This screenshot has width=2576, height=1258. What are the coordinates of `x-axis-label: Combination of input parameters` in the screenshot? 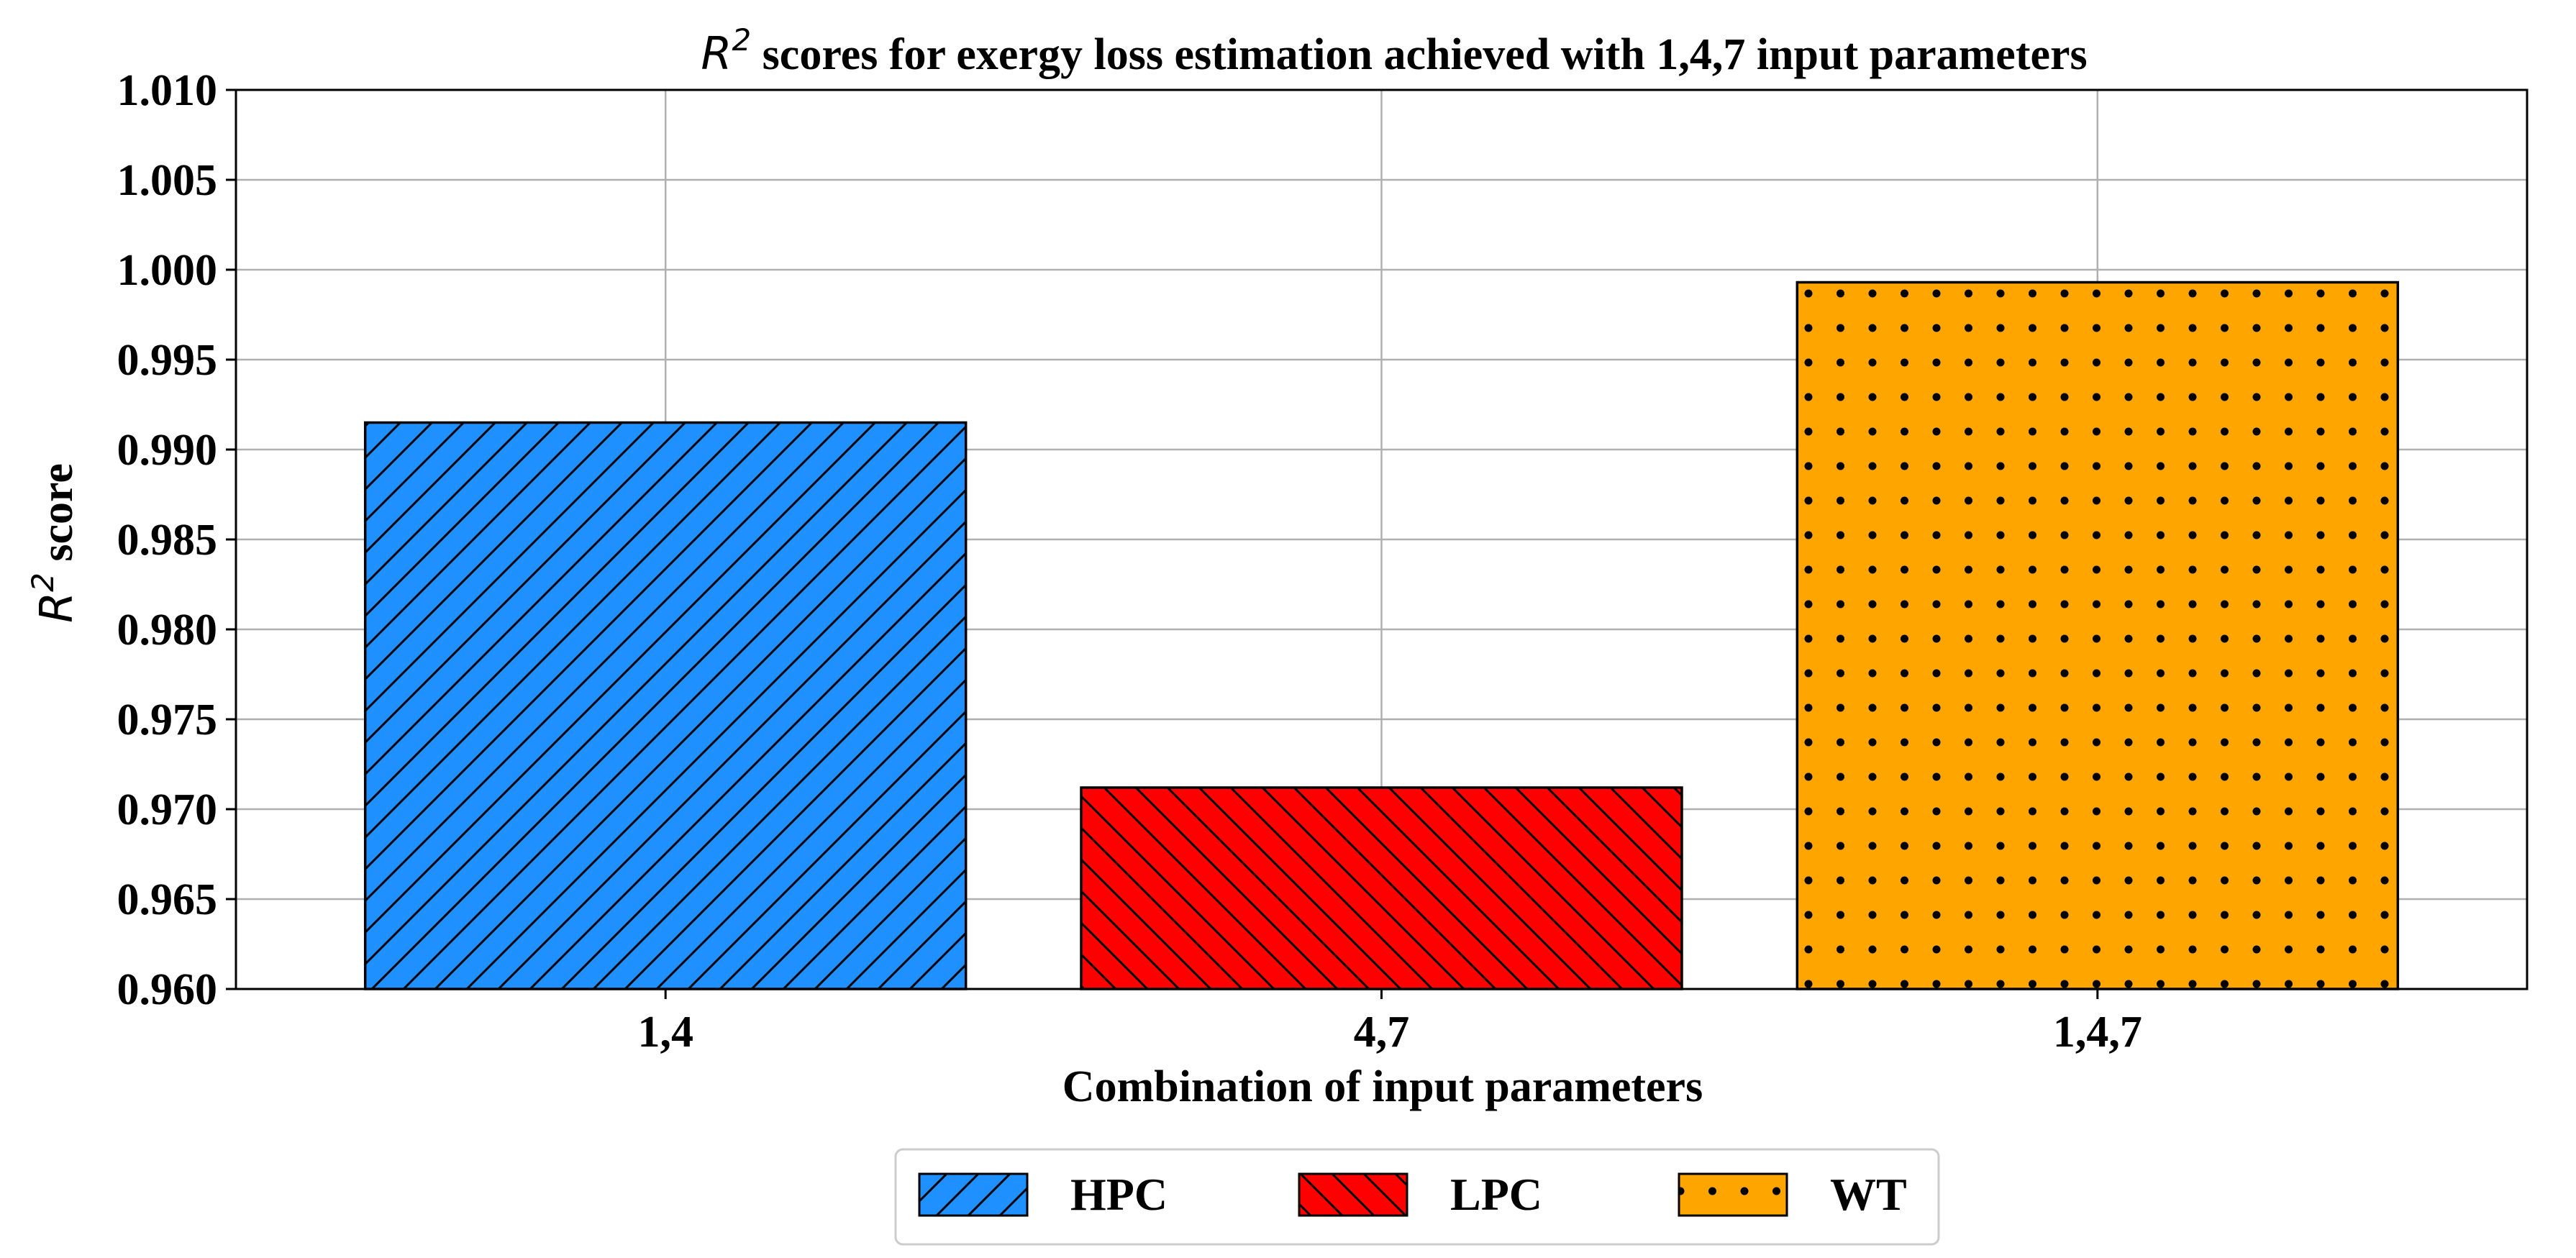 It's located at (1382, 1086).